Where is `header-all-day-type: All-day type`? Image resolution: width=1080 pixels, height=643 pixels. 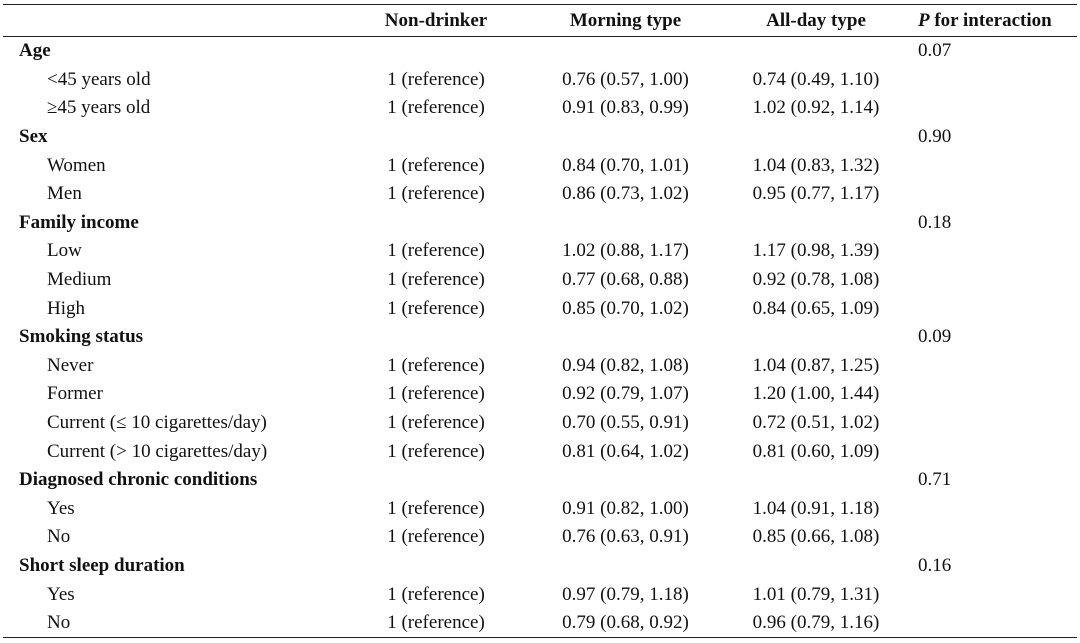
header-all-day-type: All-day type is located at coordinates (816, 20).